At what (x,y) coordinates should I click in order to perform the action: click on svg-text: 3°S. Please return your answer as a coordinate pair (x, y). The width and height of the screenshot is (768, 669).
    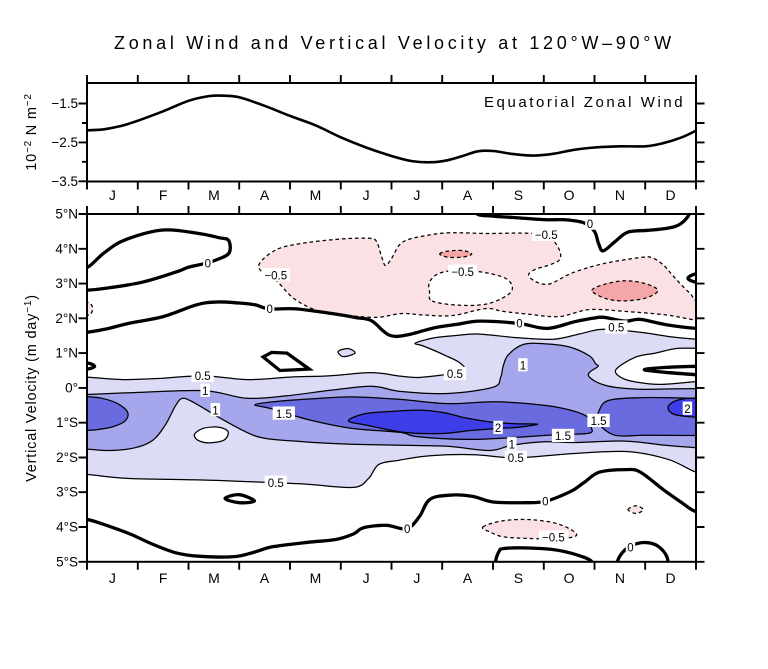
    Looking at the image, I should click on (67, 492).